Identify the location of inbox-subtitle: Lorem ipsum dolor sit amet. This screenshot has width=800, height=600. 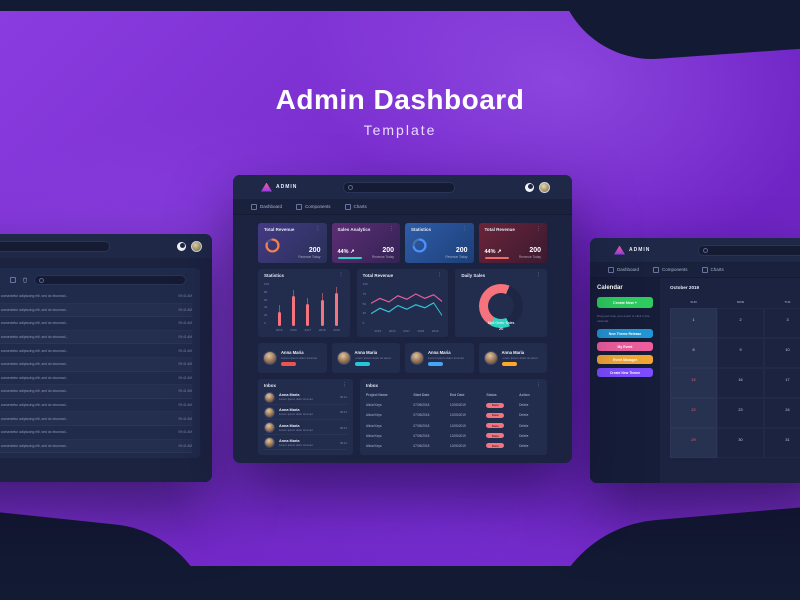
(296, 399).